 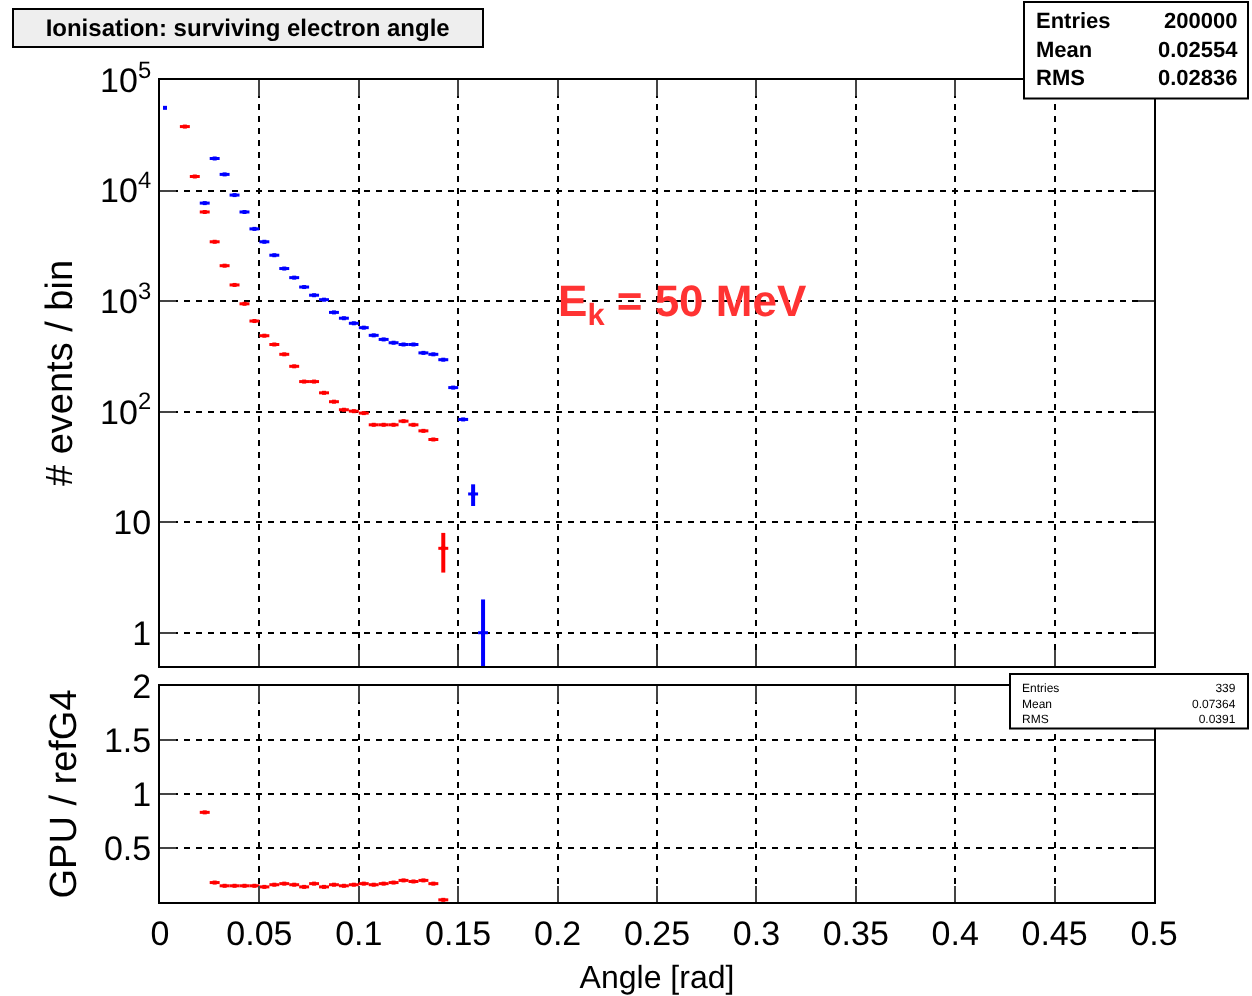 What do you see at coordinates (657, 979) in the screenshot?
I see `x-axis-title: Angle [rad]` at bounding box center [657, 979].